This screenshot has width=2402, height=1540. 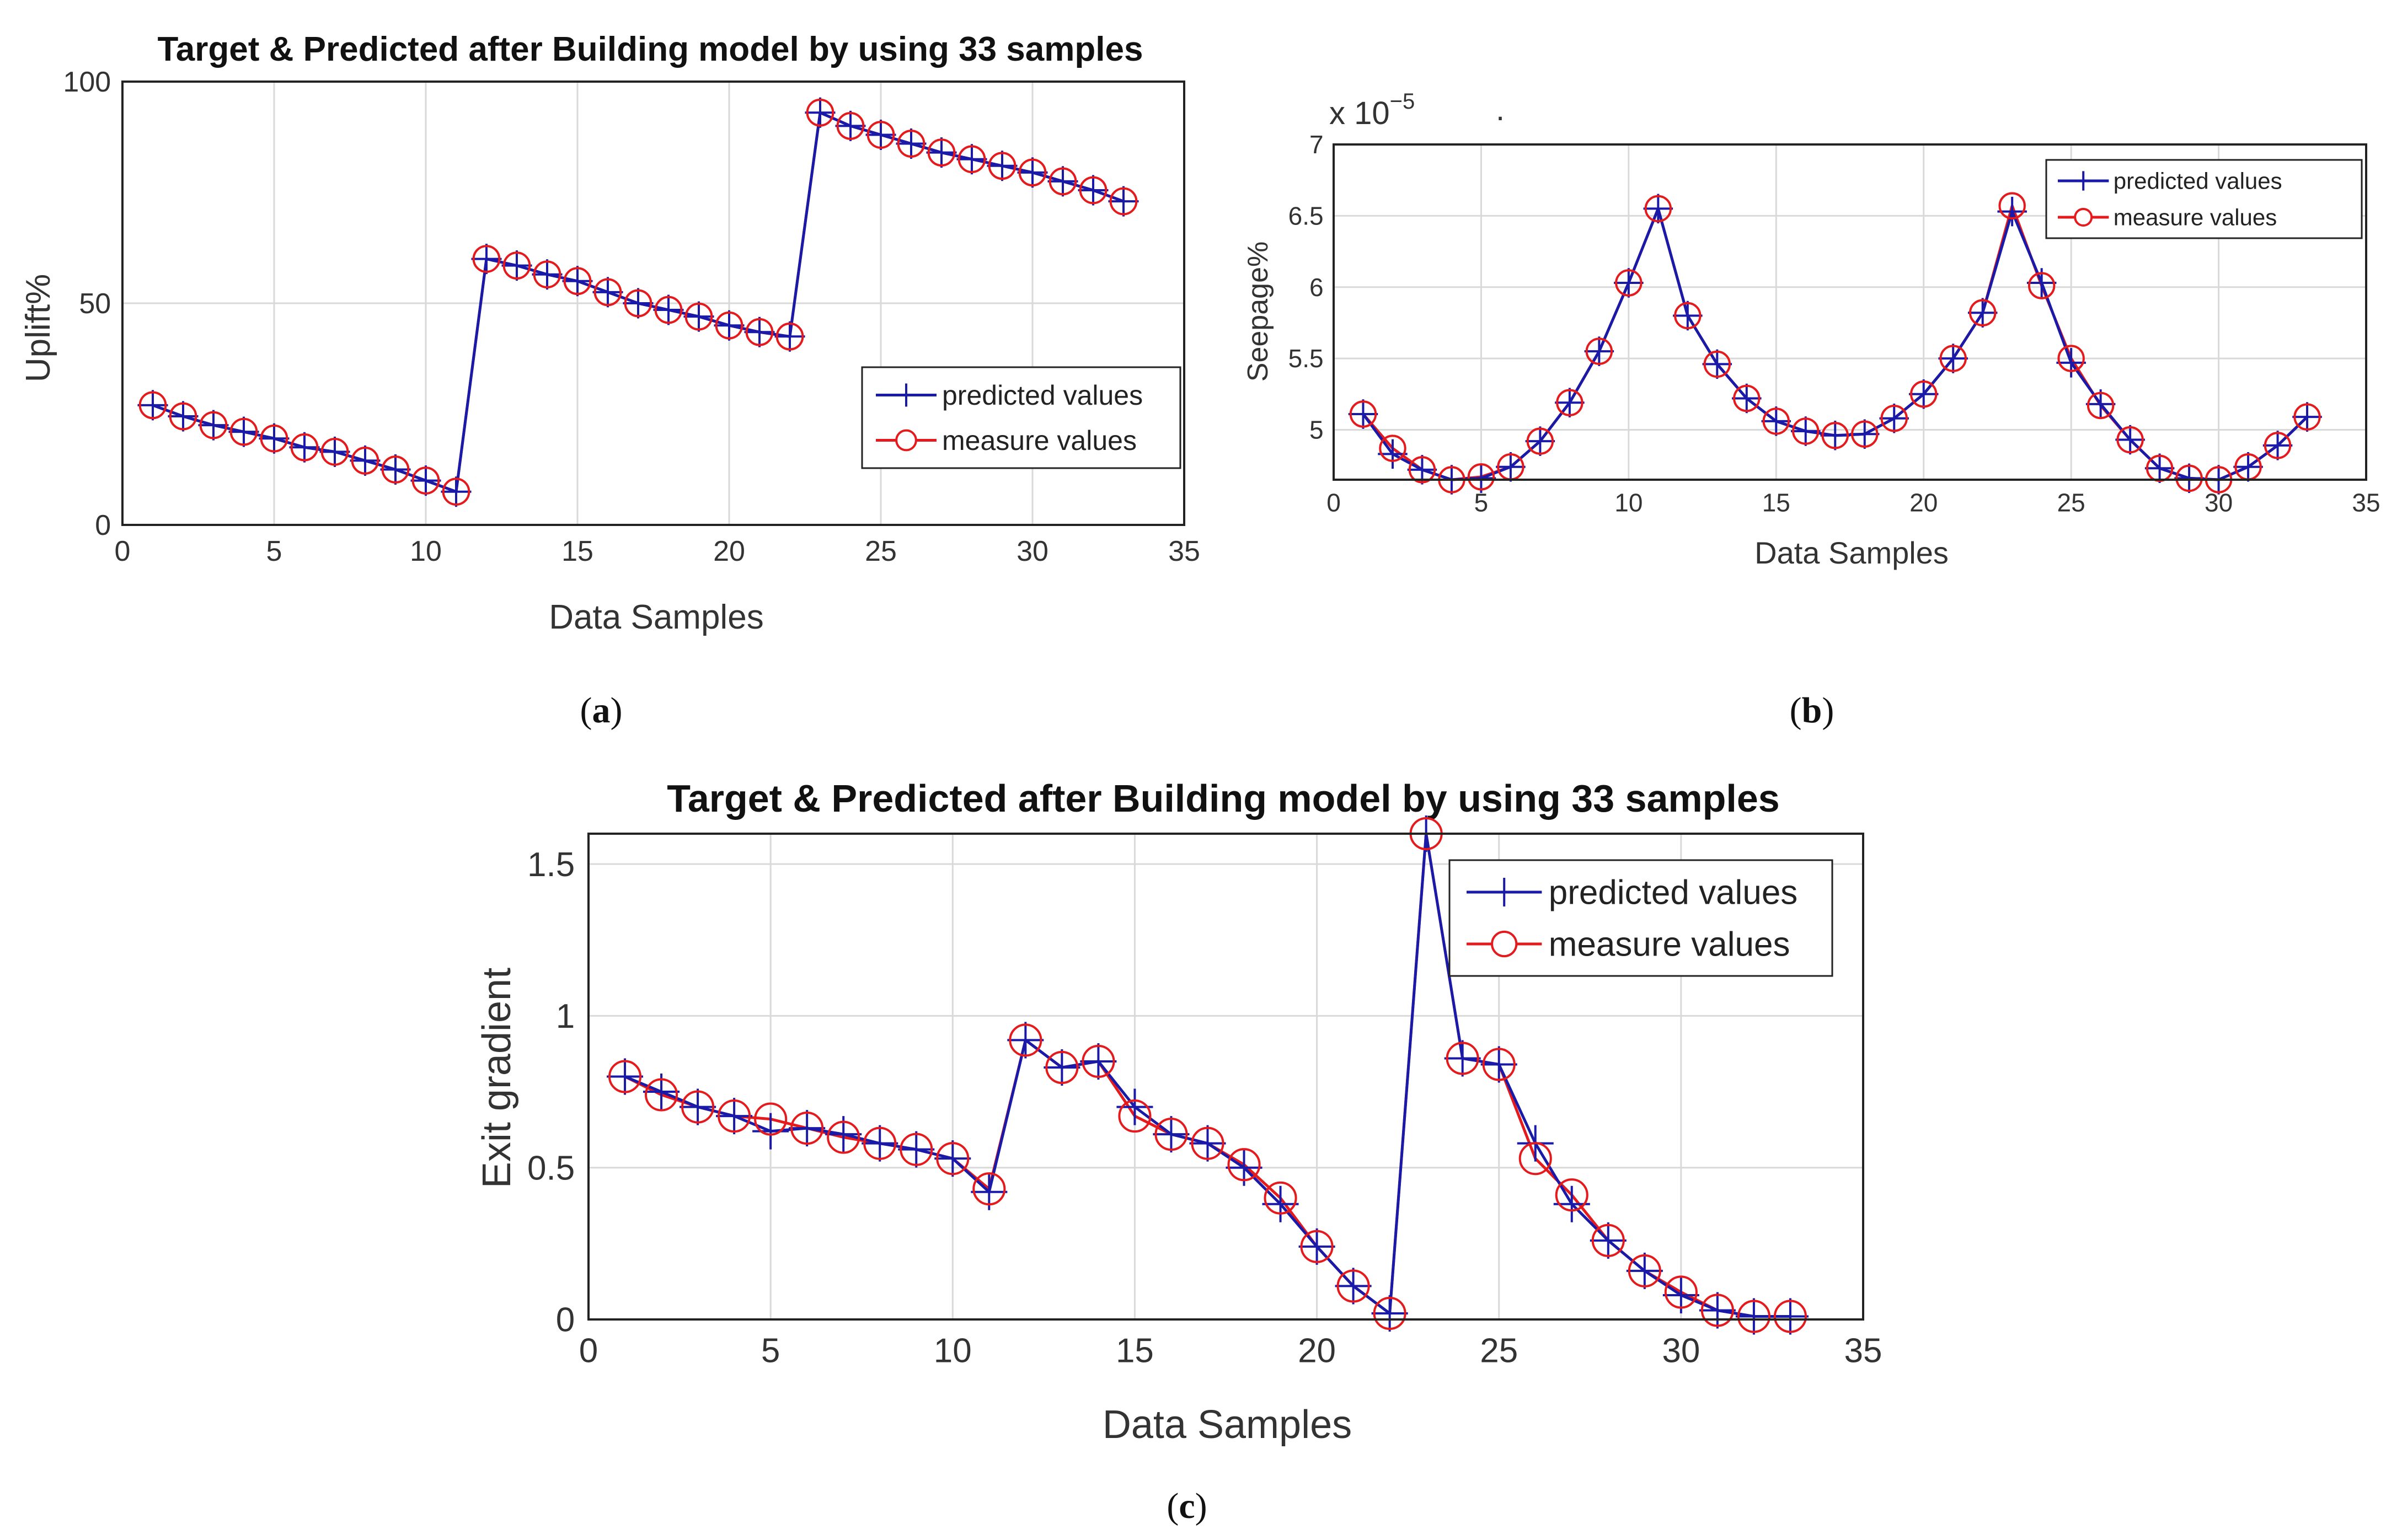 What do you see at coordinates (770, 1351) in the screenshot?
I see `chart-c-xtick-label: 5` at bounding box center [770, 1351].